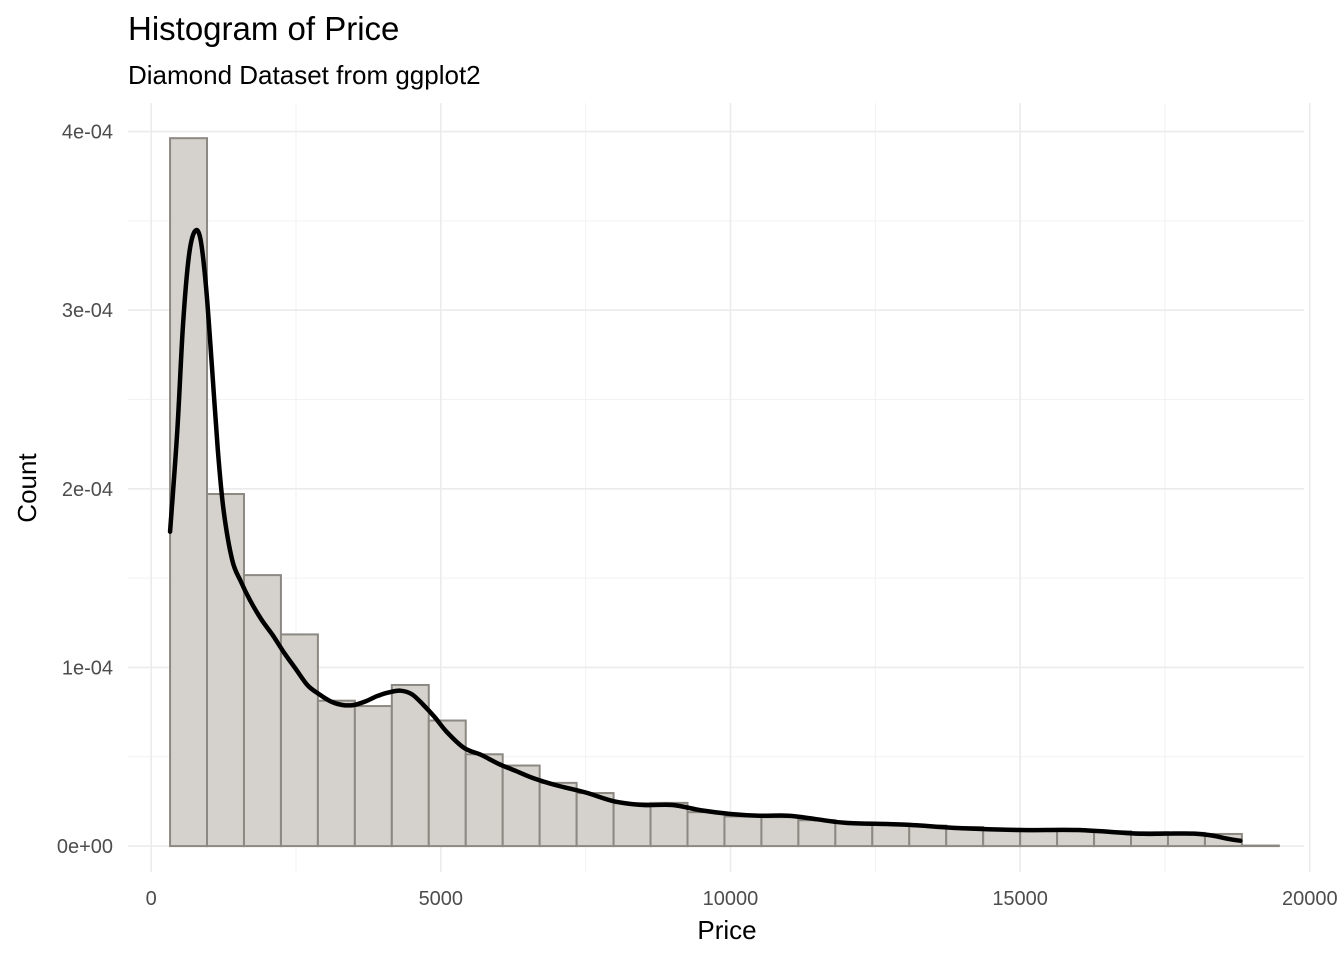 This screenshot has height=960, width=1344. Describe the element at coordinates (1020, 899) in the screenshot. I see `x-tick-label: 15000` at that location.